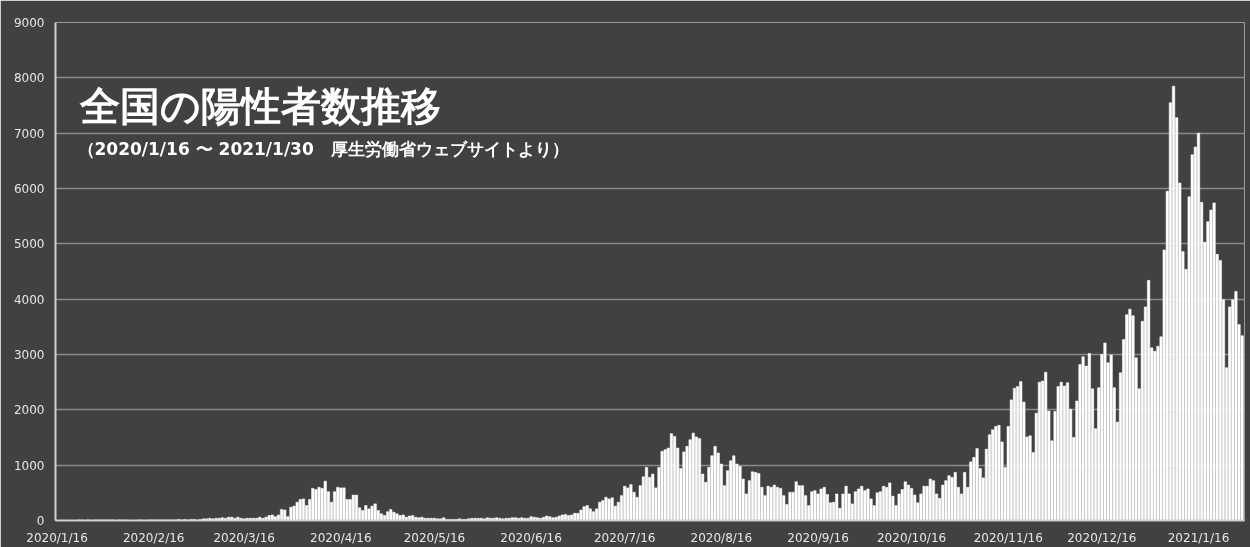 The image size is (1250, 547). Describe the element at coordinates (259, 105) in the screenshot. I see `text: 全国の陽性者数推移` at that location.